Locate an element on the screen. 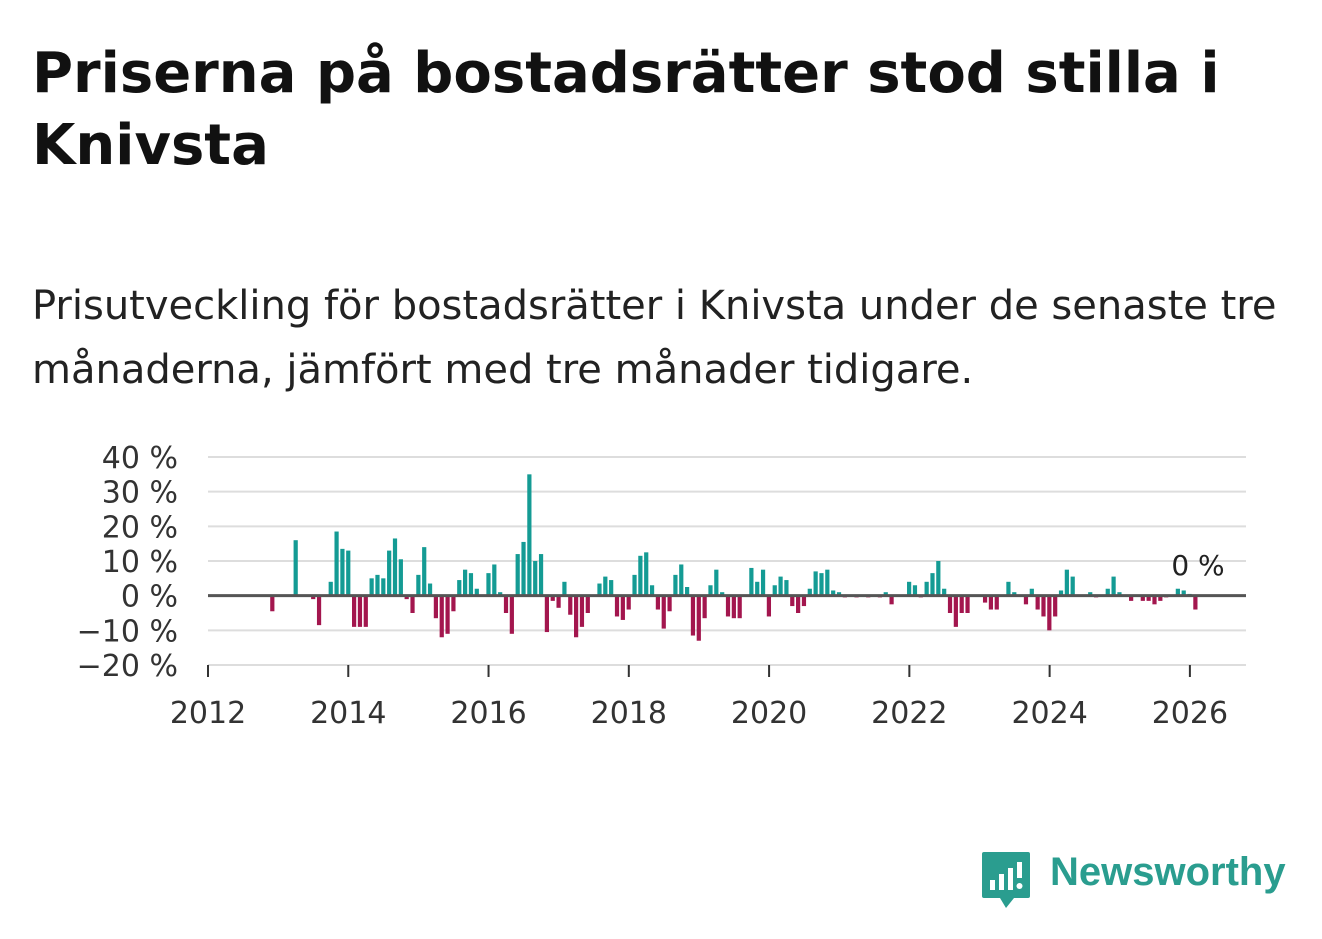 The height and width of the screenshot is (939, 1322). axes is located at coordinates (727, 630).